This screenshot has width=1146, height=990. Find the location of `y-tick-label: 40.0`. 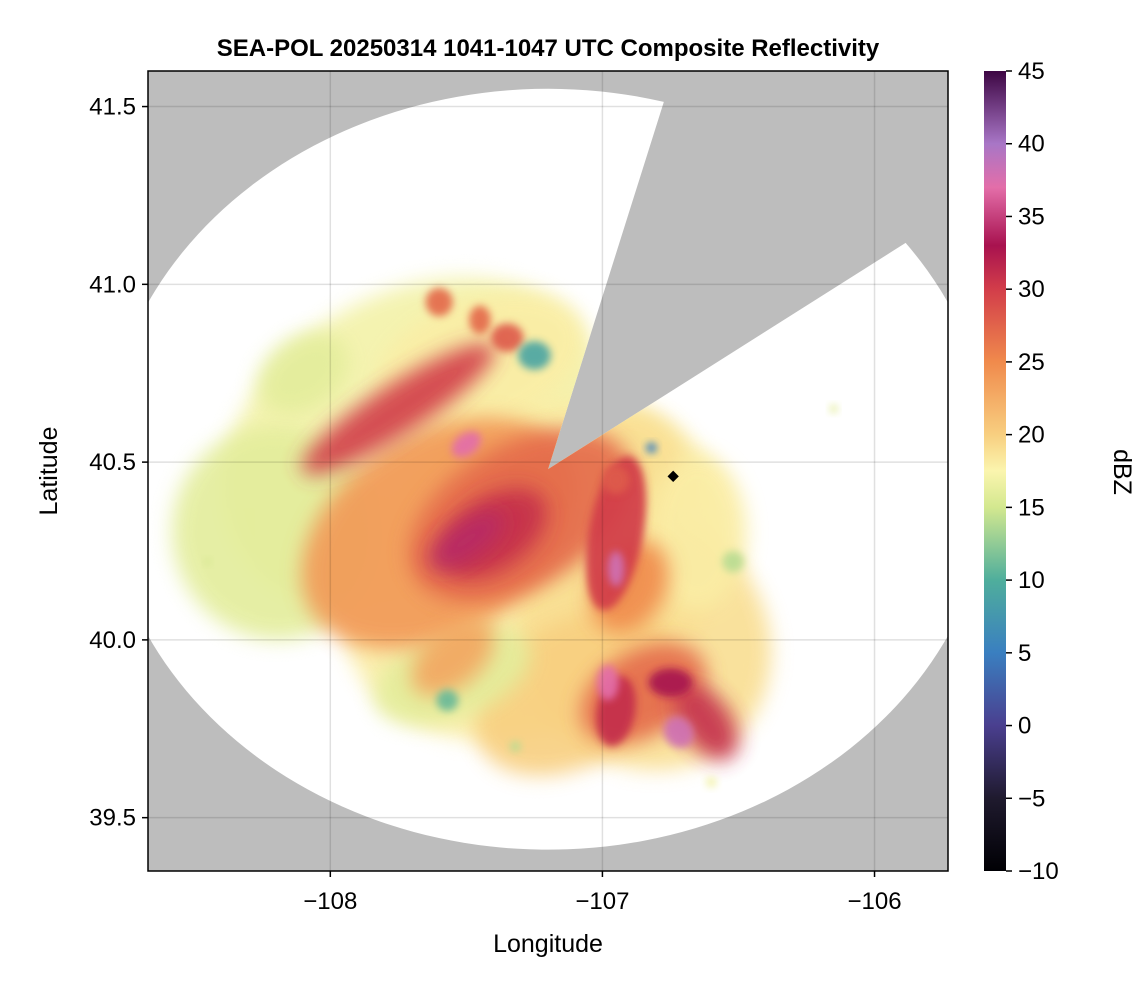

y-tick-label: 40.0 is located at coordinates (112, 640).